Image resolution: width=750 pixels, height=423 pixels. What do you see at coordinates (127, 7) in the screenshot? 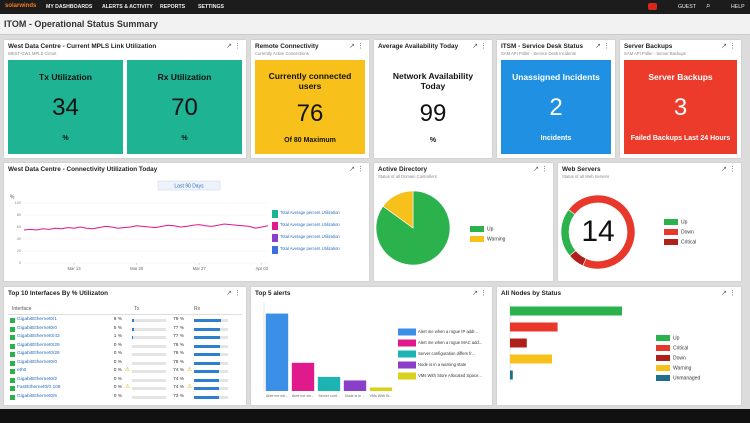
I see `nav-item: ALERTS & ACTIVITY` at bounding box center [127, 7].